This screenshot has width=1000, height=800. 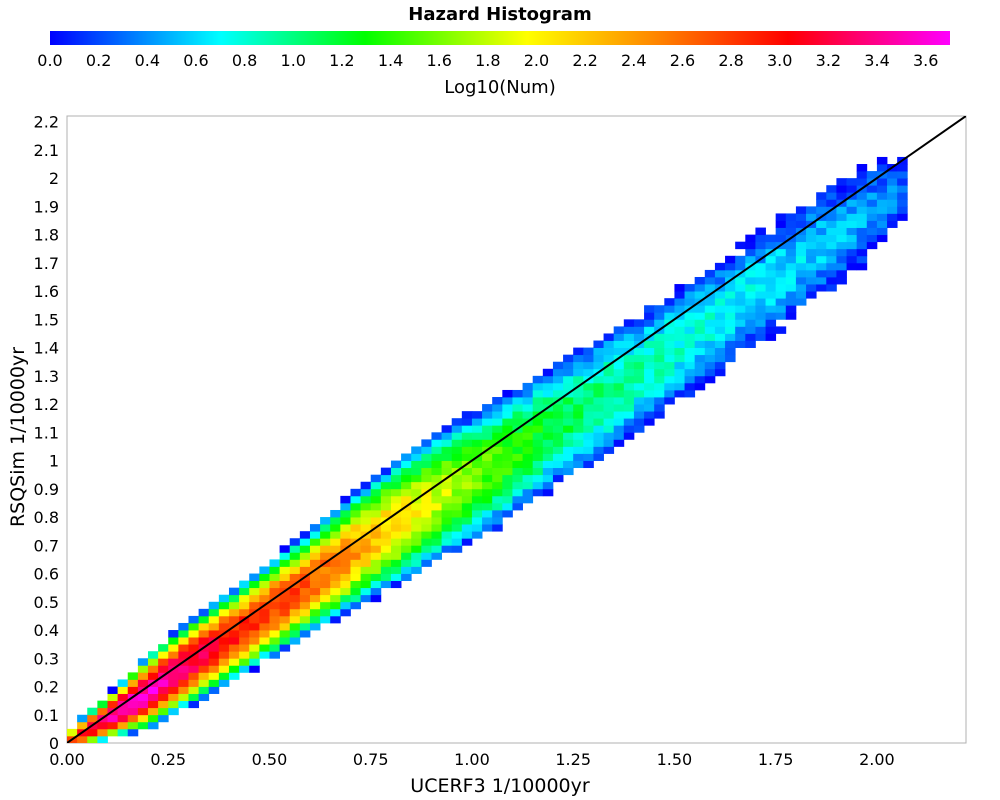 What do you see at coordinates (195, 60) in the screenshot?
I see `colorbar-tick-label: 0.6` at bounding box center [195, 60].